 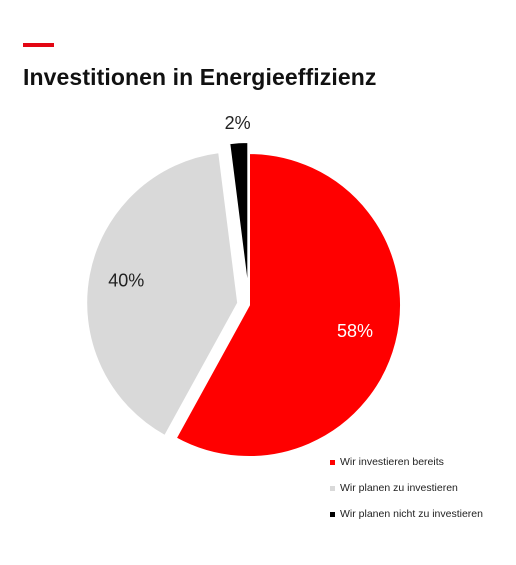 I want to click on legend-item-2: Wir planen zu investieren, so click(x=406, y=488).